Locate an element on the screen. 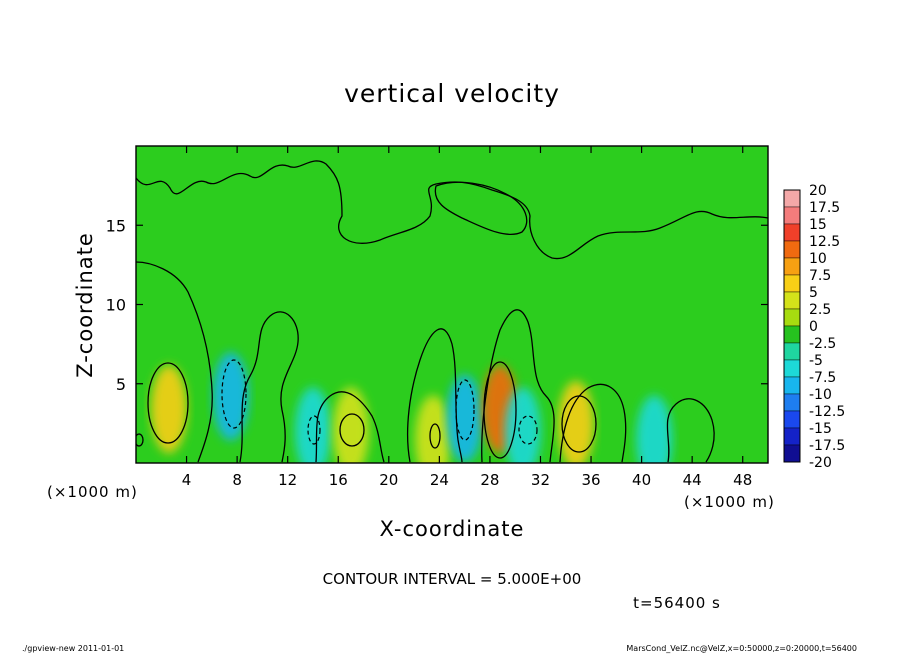 This screenshot has width=904, height=654. colorbar-label: 7.5 is located at coordinates (820, 276).